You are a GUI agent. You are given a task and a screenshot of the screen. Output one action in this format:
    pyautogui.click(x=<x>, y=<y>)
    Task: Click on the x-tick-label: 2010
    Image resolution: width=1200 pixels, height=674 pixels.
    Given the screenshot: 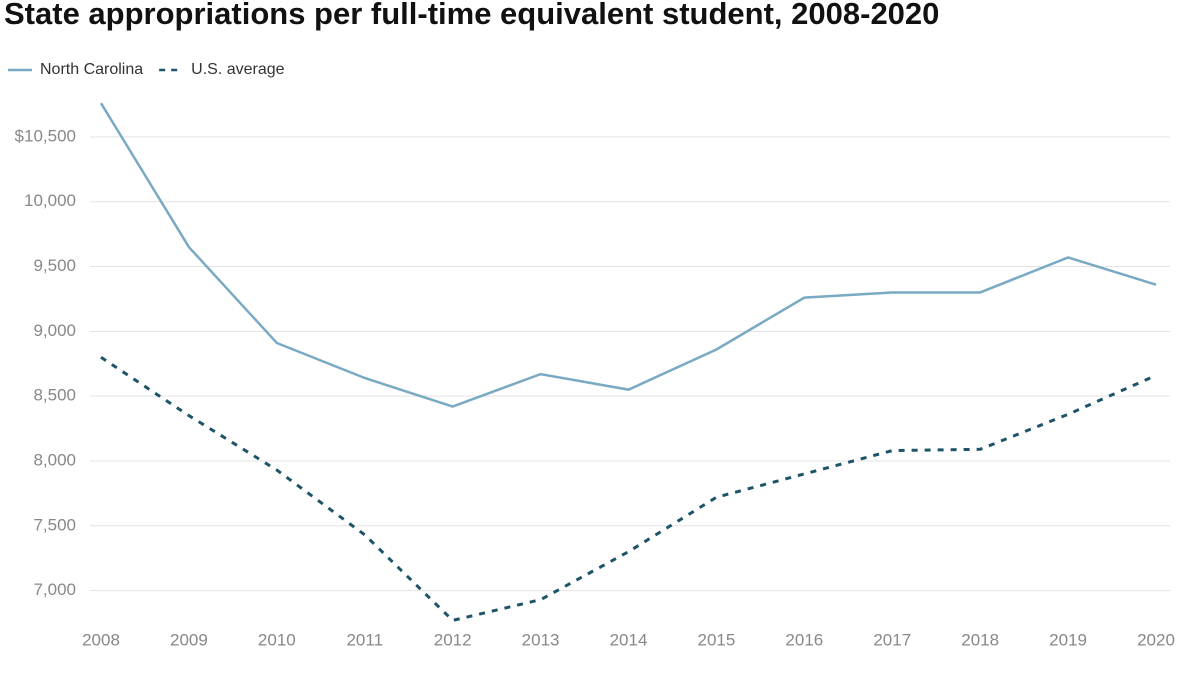 What is the action you would take?
    pyautogui.click(x=277, y=639)
    